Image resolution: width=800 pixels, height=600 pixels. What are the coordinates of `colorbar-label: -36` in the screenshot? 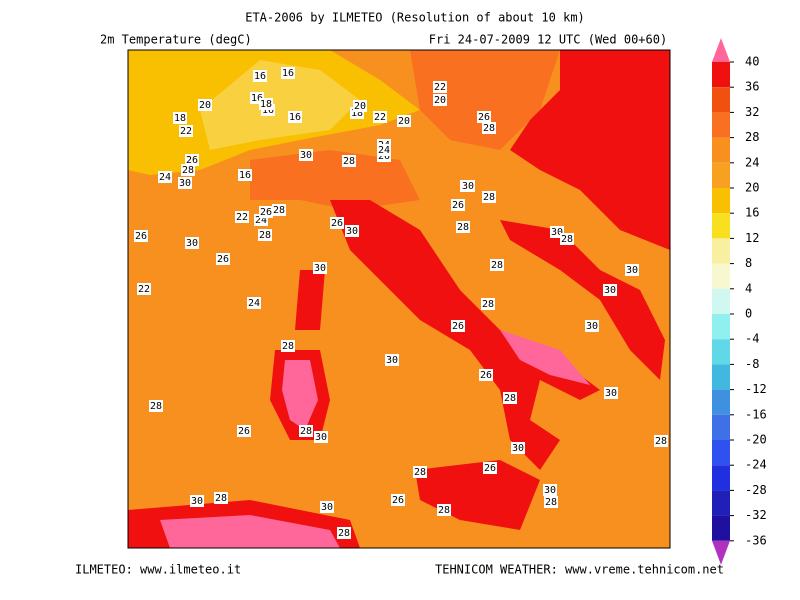 It's located at (756, 540).